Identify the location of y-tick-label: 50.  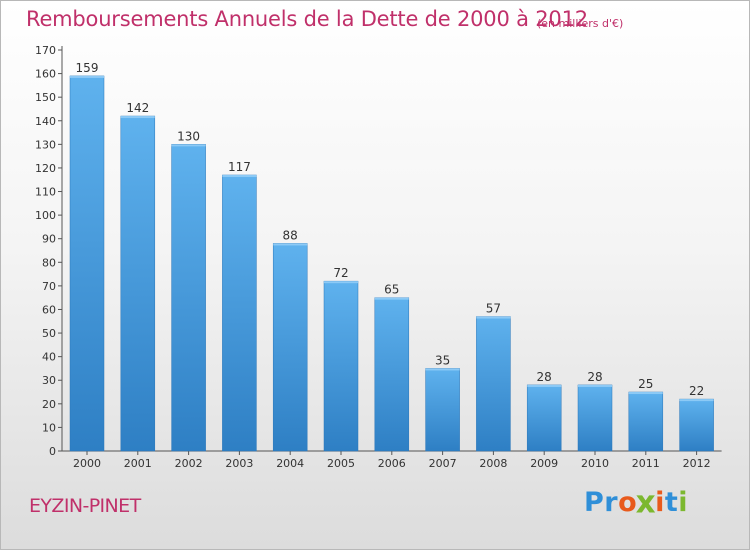
(49, 333).